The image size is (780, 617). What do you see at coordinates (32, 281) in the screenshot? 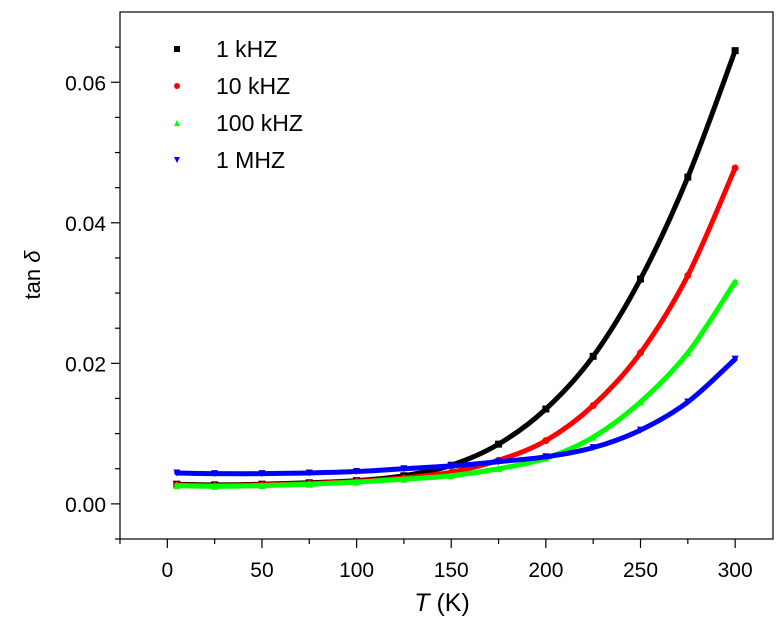
I see `y-axis-label-prefix: tan` at bounding box center [32, 281].